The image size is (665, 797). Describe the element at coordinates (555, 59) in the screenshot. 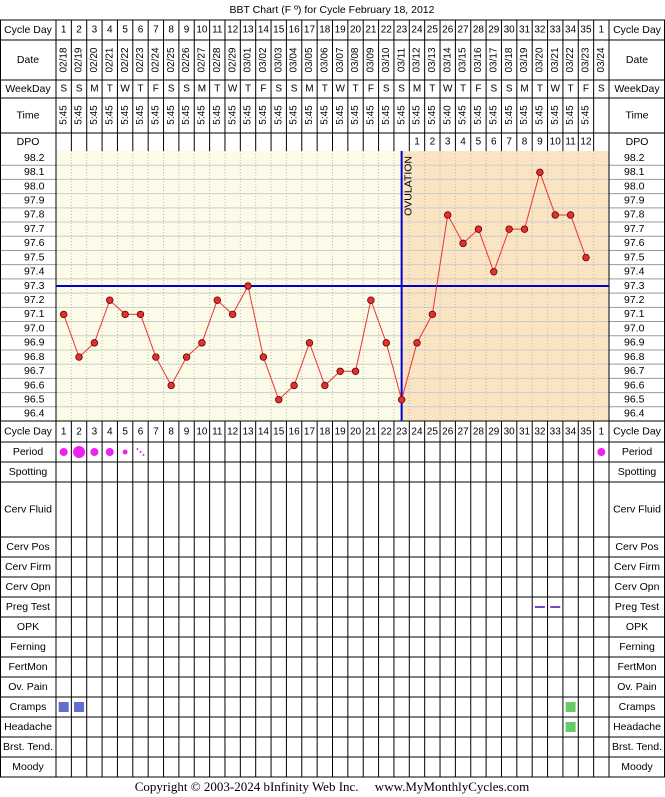

I see `date: 03/21` at that location.